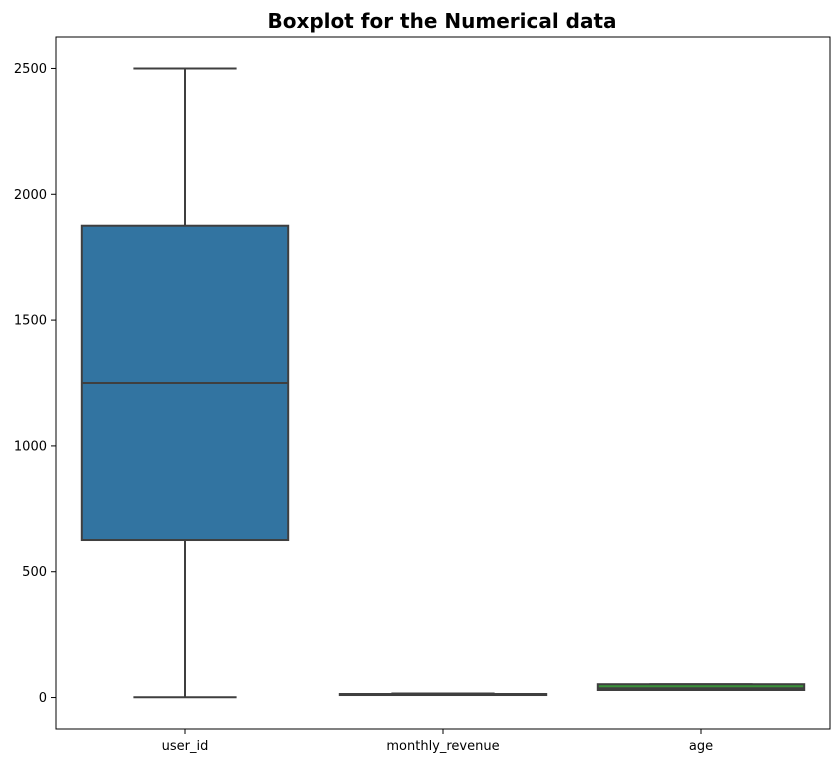  What do you see at coordinates (442, 746) in the screenshot?
I see `x-tick-label: monthly_revenue` at bounding box center [442, 746].